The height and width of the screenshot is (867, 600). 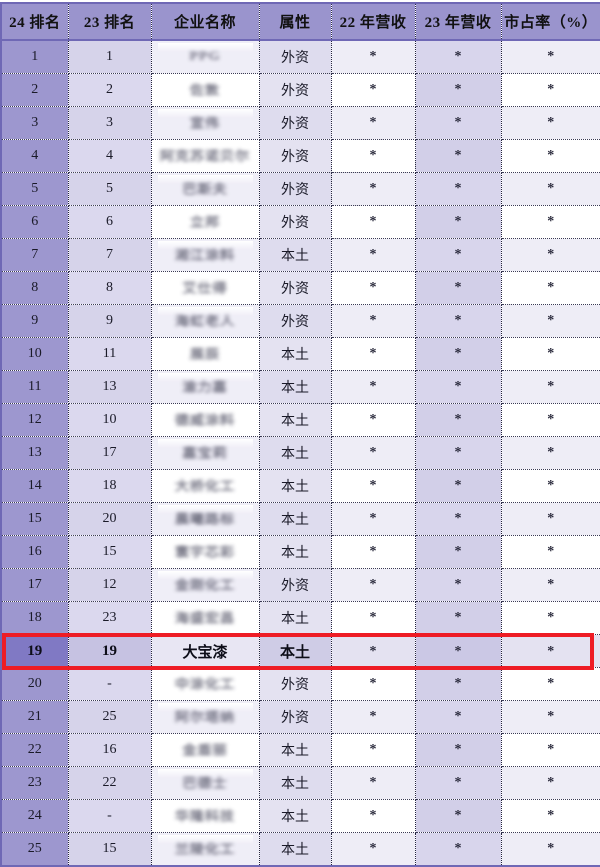 What do you see at coordinates (110, 255) in the screenshot?
I see `cell-rank23: 7` at bounding box center [110, 255].